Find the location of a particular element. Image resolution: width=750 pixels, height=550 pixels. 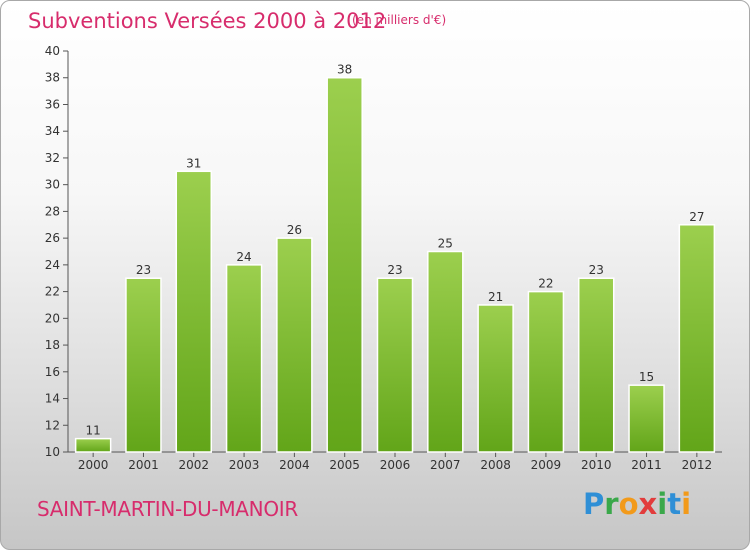

bar-2008 is located at coordinates (495, 378).